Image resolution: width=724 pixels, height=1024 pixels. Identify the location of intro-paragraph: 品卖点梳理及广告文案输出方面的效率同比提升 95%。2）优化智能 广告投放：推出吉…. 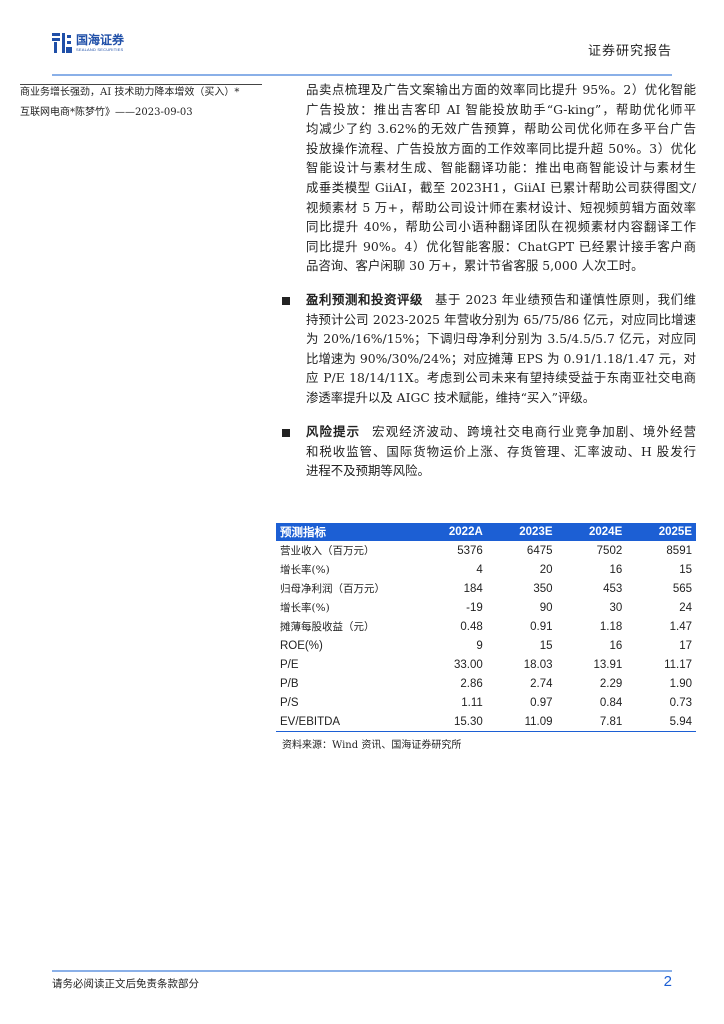
(501, 178).